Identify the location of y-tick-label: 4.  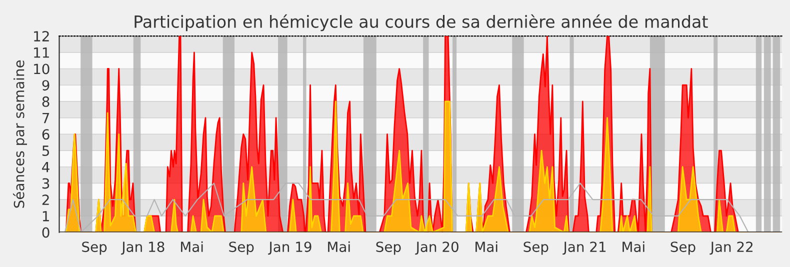
(46, 167).